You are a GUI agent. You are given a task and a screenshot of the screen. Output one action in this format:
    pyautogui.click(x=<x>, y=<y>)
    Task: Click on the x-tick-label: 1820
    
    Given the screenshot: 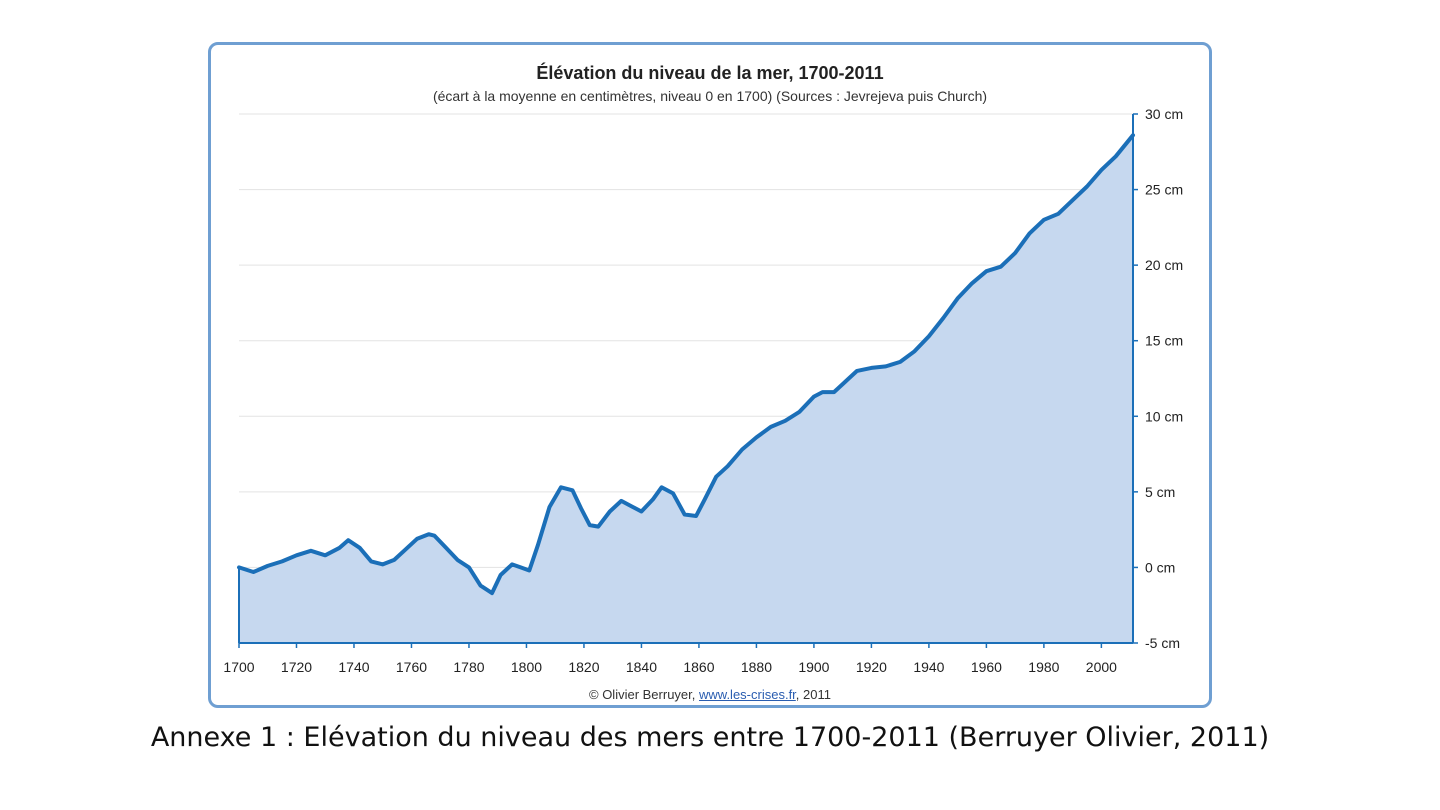 What is the action you would take?
    pyautogui.click(x=583, y=667)
    